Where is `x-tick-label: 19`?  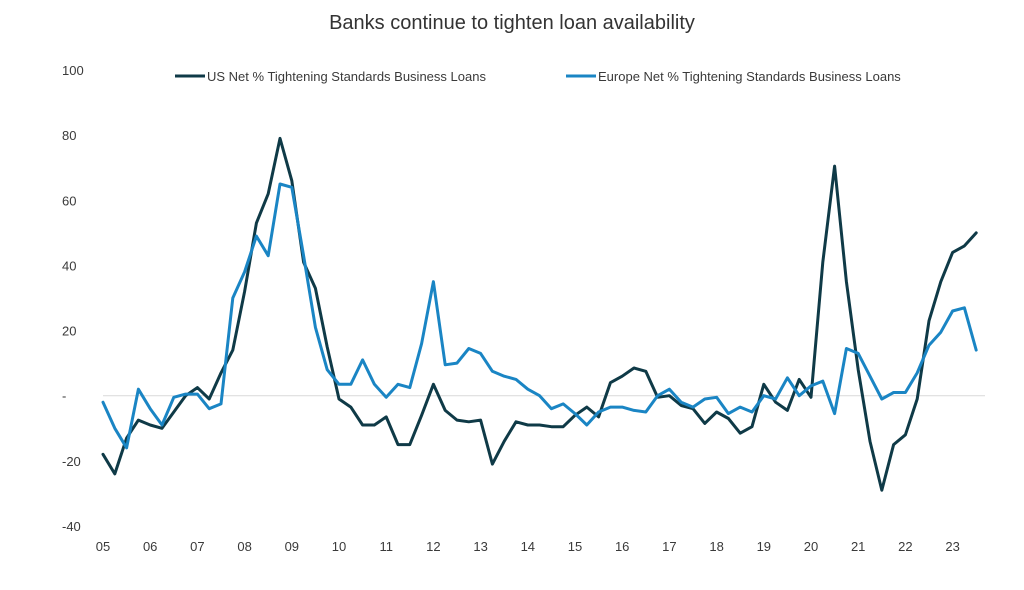
x-tick-label: 19 is located at coordinates (764, 546).